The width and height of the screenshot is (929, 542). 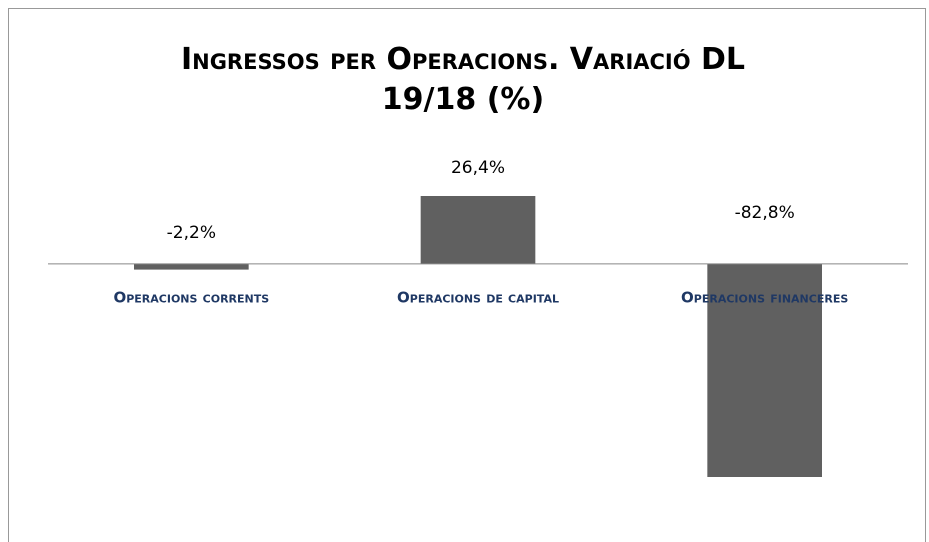 What do you see at coordinates (191, 233) in the screenshot?
I see `value-label: -2,2%` at bounding box center [191, 233].